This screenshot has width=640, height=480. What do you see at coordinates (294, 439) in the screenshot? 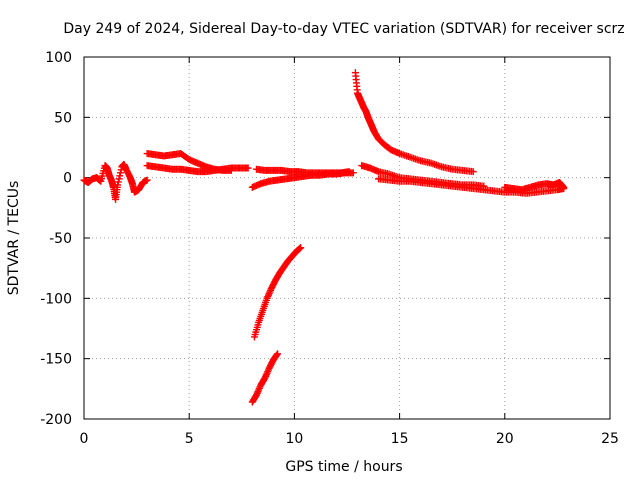
I see `x-tick-label: 10` at bounding box center [294, 439].